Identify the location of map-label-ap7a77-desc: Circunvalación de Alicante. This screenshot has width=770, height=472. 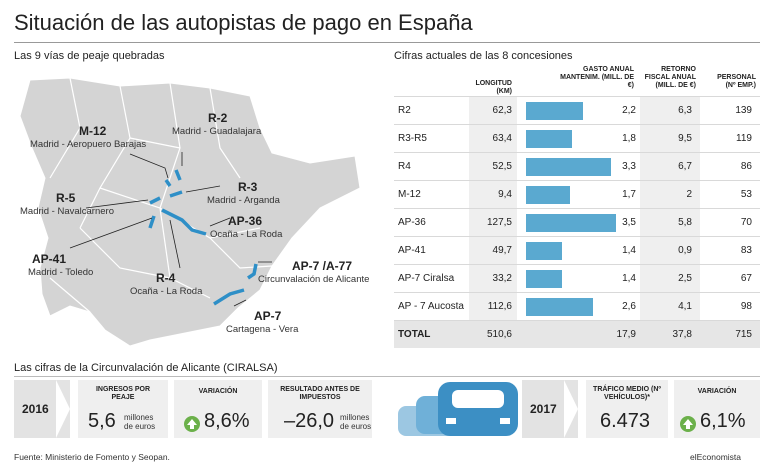
(314, 279).